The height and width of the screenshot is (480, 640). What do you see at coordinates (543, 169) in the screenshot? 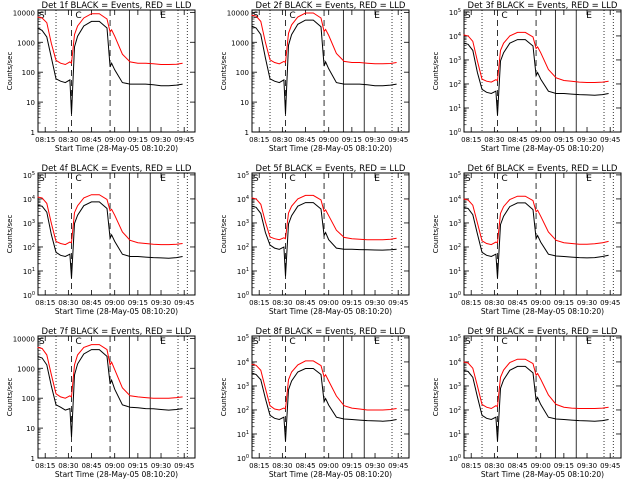
I see `chart-title: Det 6f BLACK = Events, RED = LLD` at bounding box center [543, 169].